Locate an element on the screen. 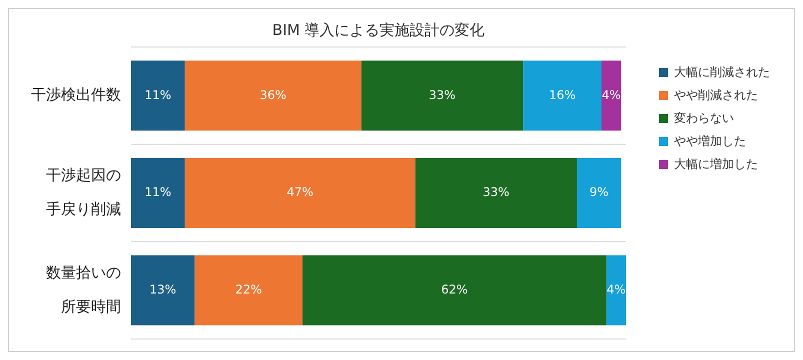 The image size is (803, 360). data-label: 13% is located at coordinates (163, 289).